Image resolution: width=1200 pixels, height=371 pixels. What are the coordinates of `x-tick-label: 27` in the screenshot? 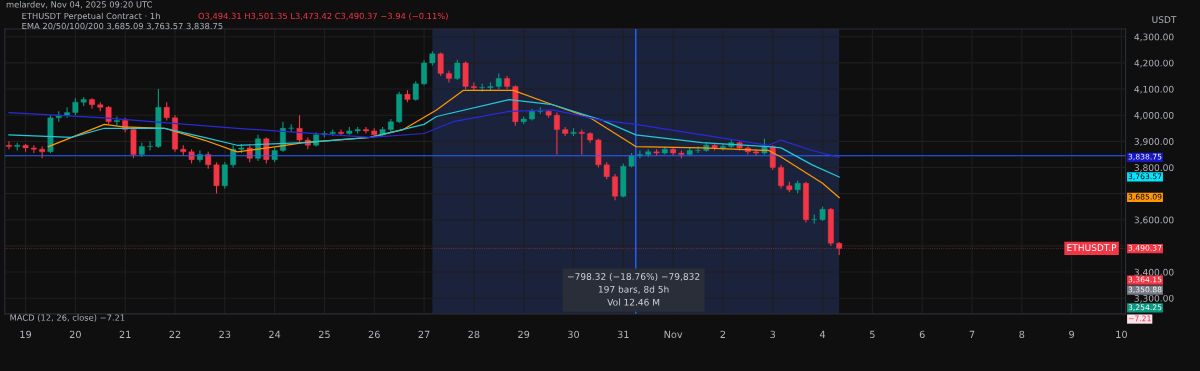 It's located at (424, 334).